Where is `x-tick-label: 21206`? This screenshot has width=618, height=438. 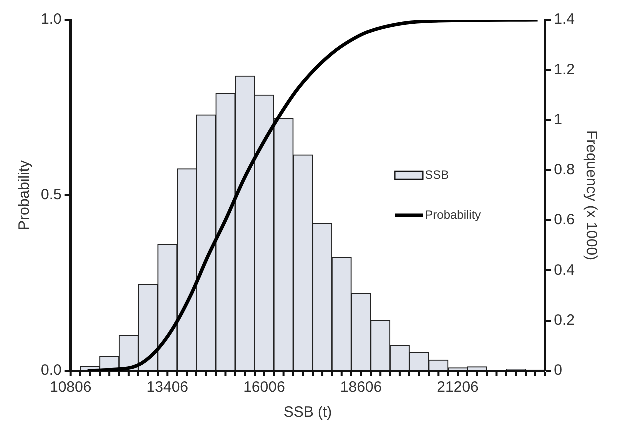 x-tick-label: 21206 is located at coordinates (458, 387).